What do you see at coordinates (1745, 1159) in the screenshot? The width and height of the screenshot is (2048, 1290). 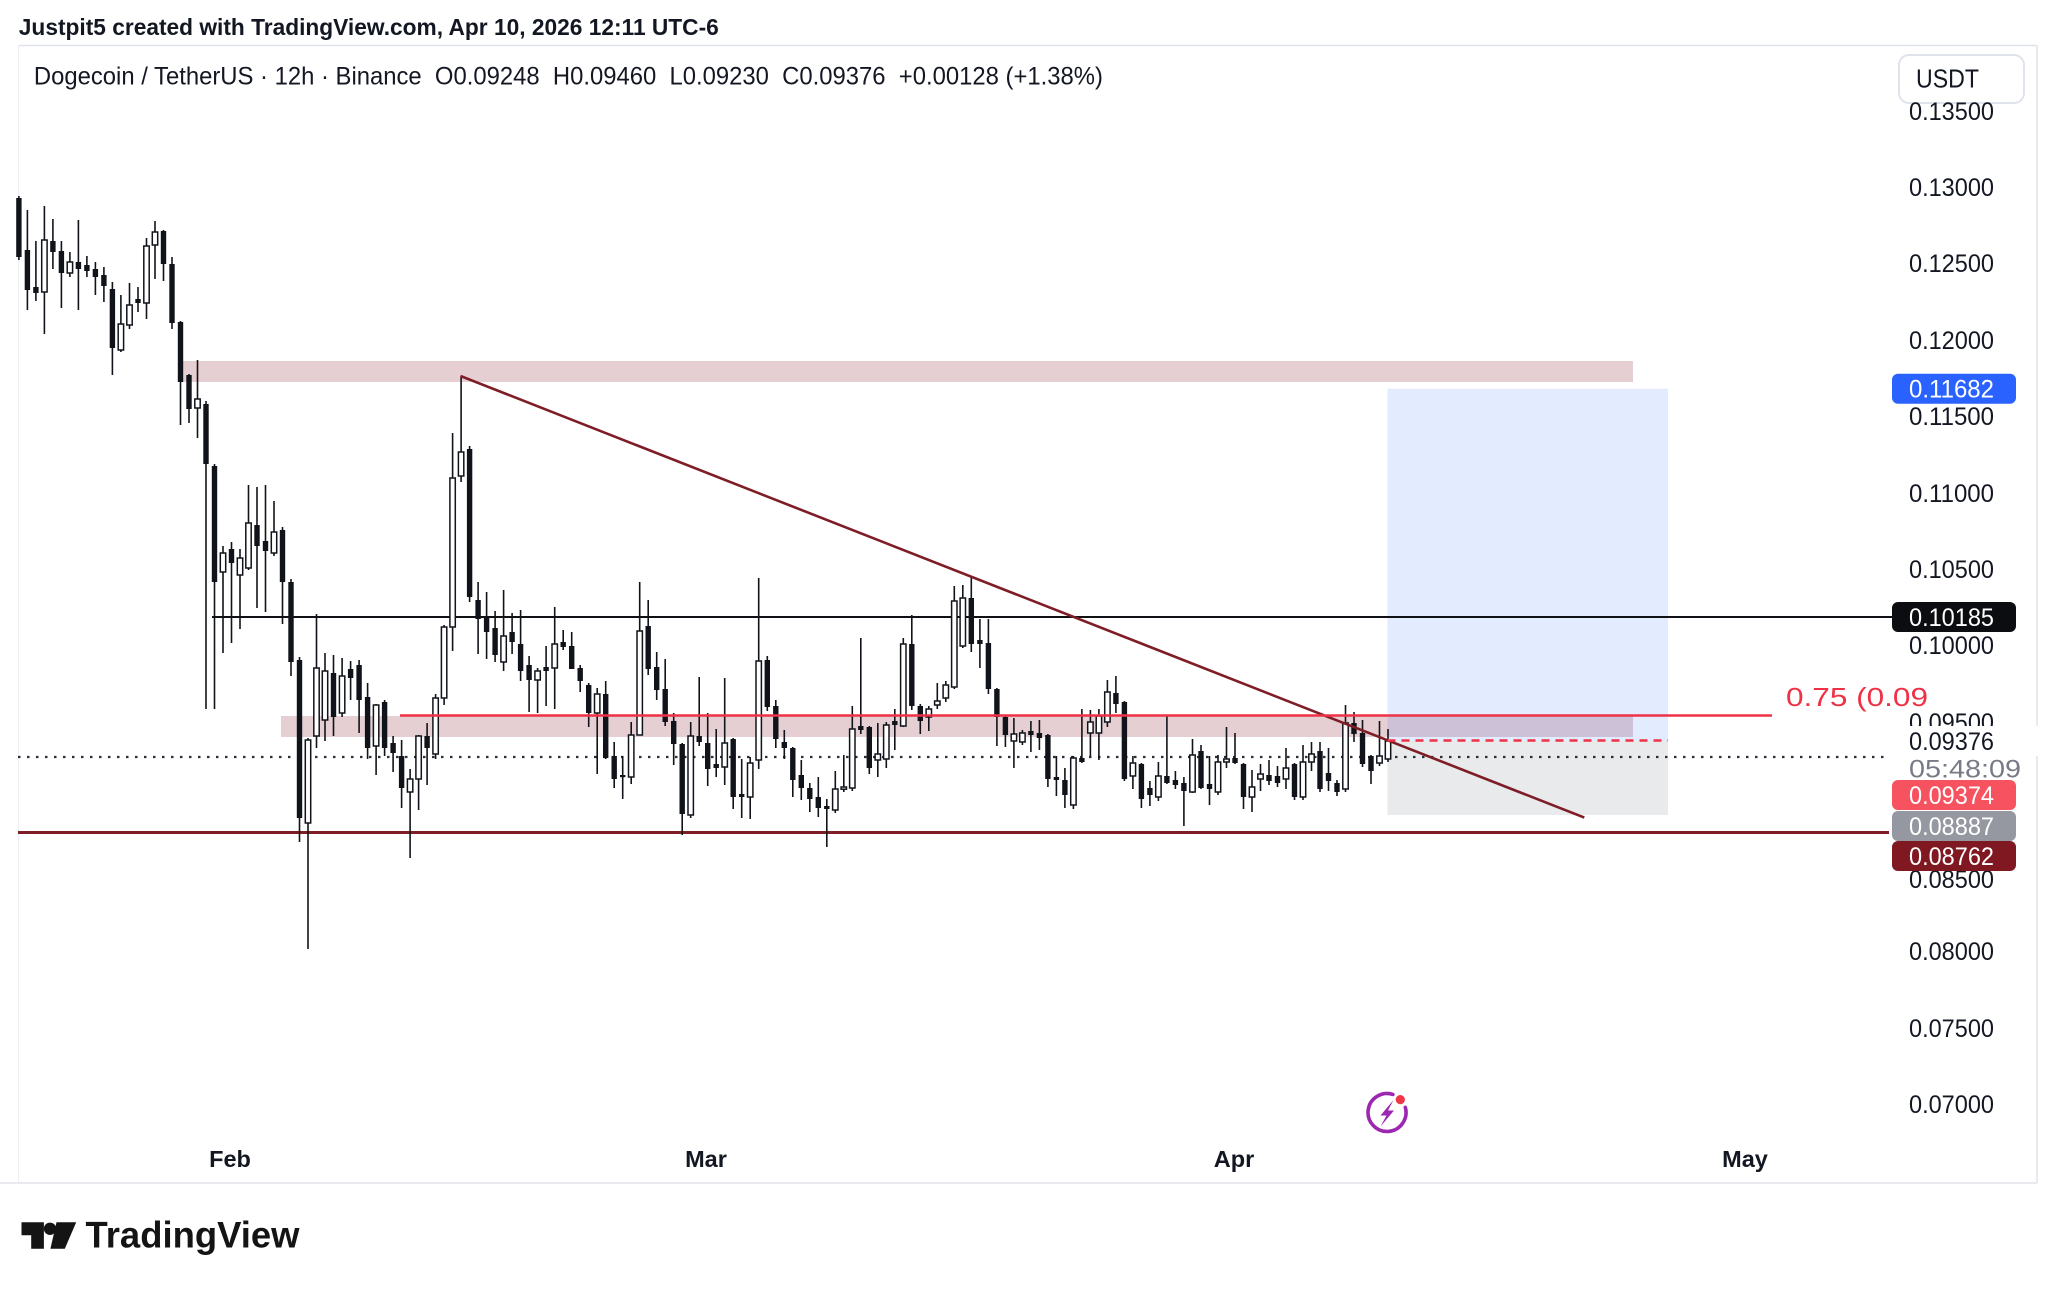 I see `svg-text: May` at bounding box center [1745, 1159].